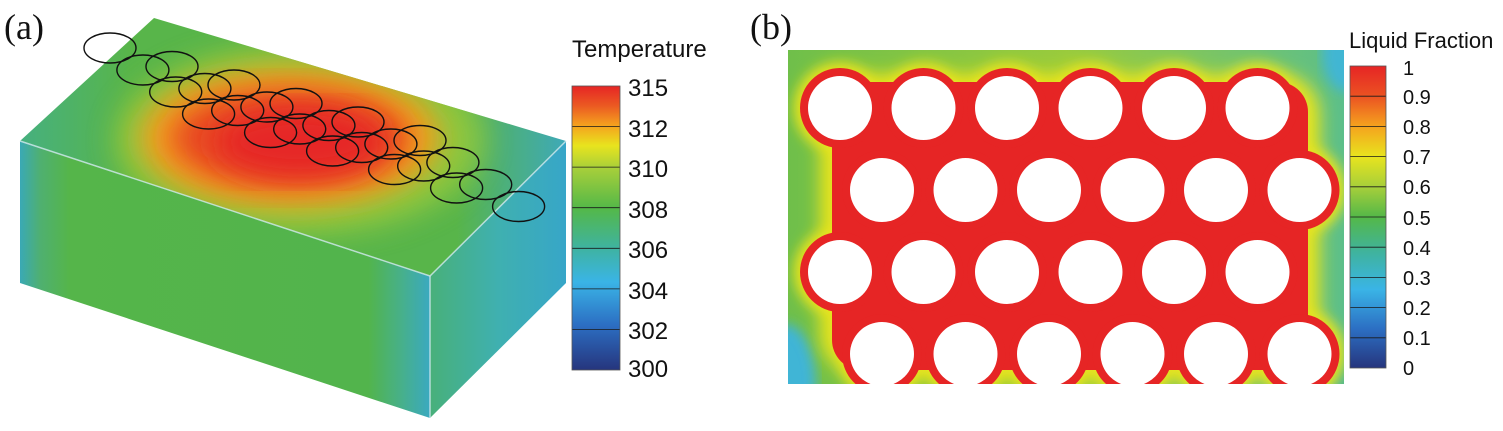 The image size is (1503, 431). I want to click on temperature-tick-1: 312, so click(648, 129).